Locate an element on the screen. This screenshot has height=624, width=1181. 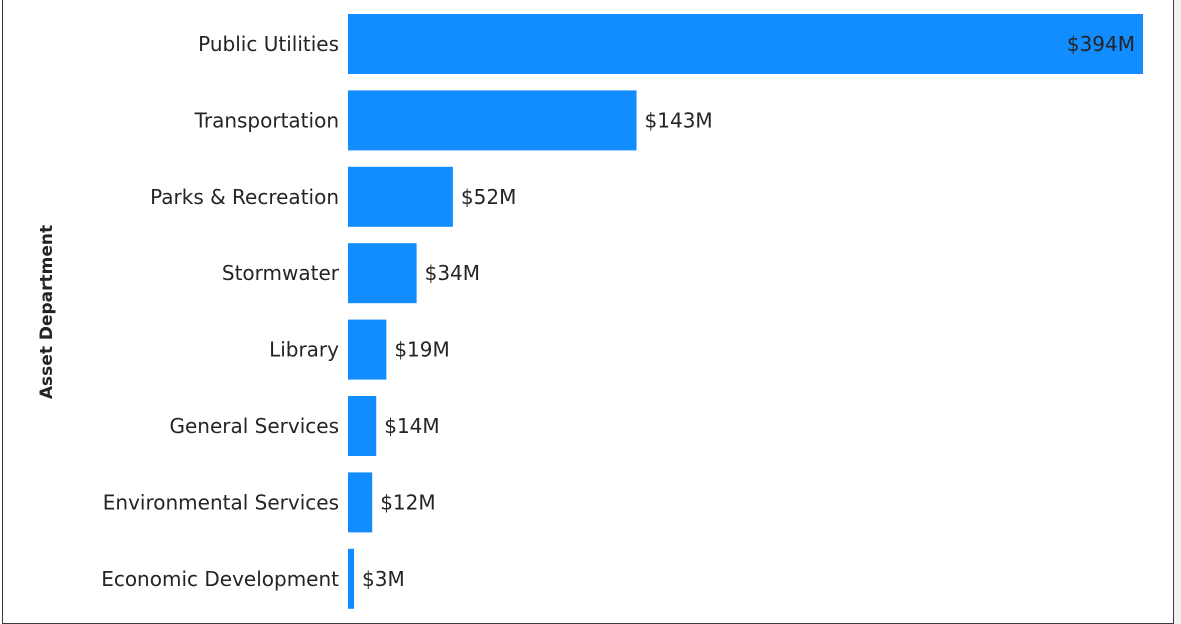
data-label-5: $14M is located at coordinates (411, 426).